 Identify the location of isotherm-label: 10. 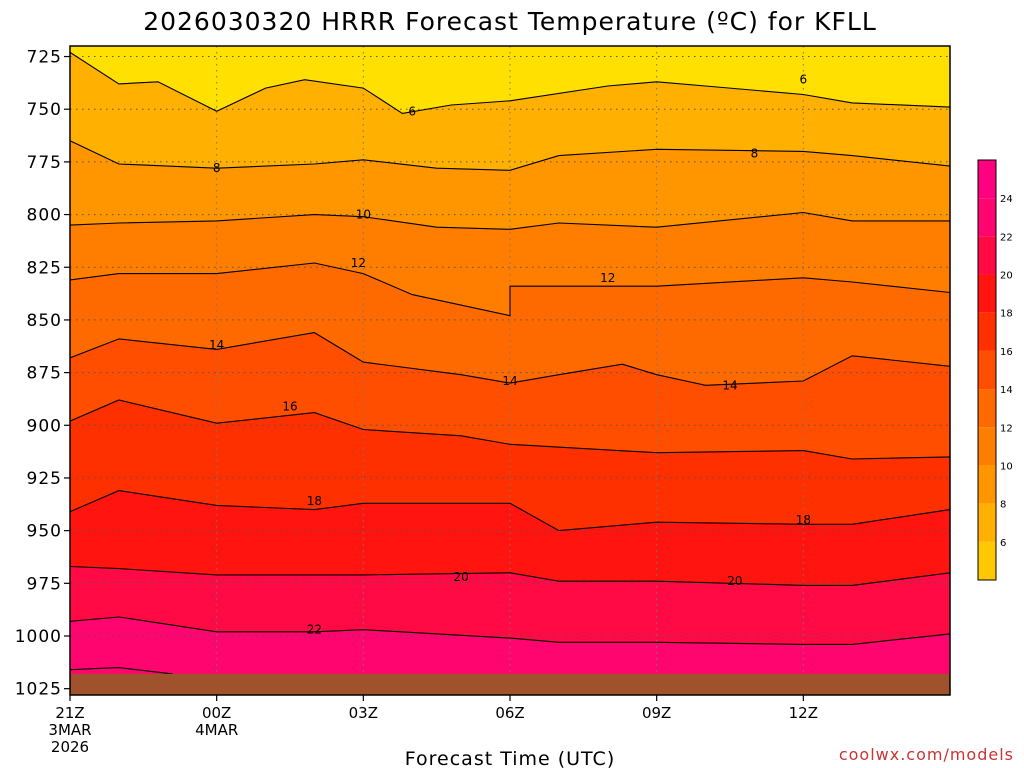
(363, 215).